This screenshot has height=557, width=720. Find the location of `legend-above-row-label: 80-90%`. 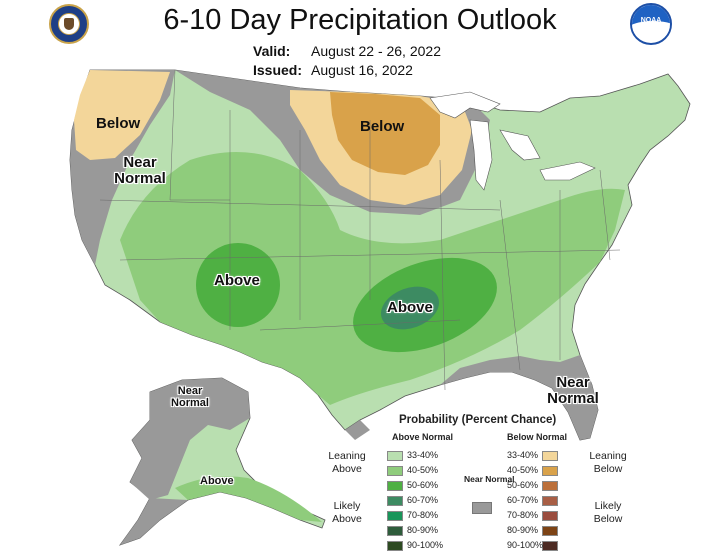

legend-above-row-label: 80-90% is located at coordinates (423, 530).